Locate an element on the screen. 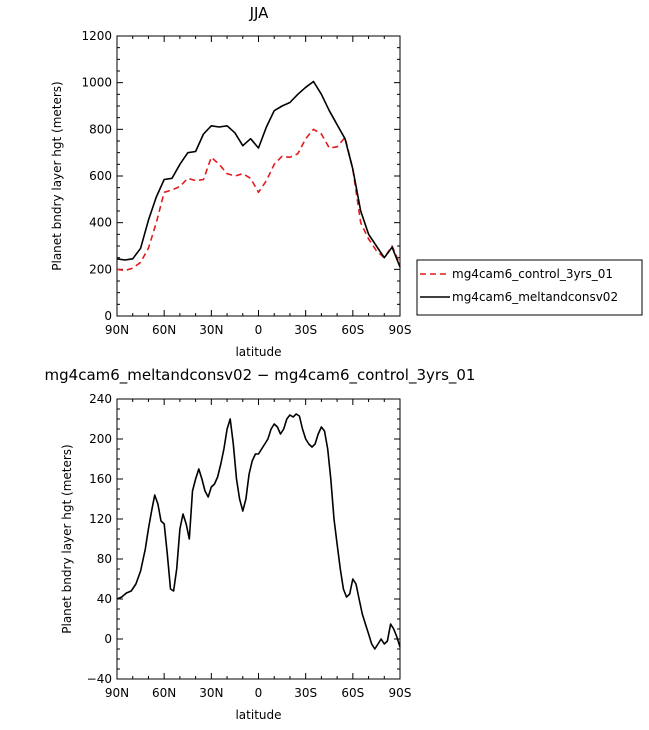 The image size is (649, 730). y-tick-label: 240 is located at coordinates (100, 399).